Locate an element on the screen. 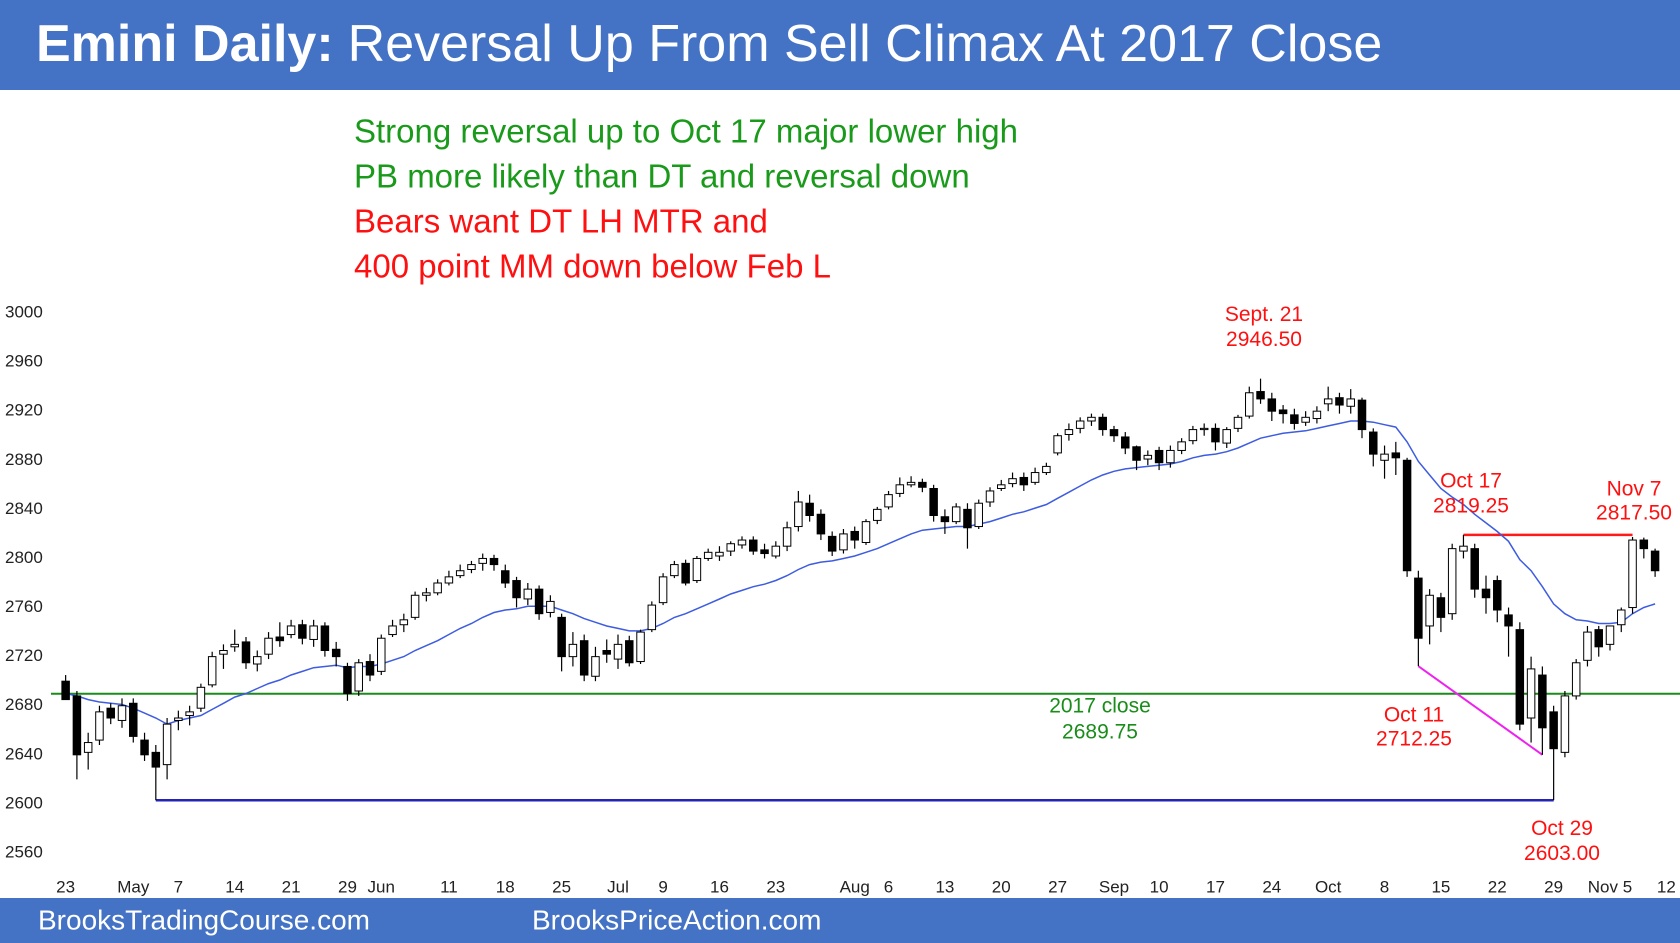 This screenshot has width=1680, height=943. annotation-value: 2603.00 is located at coordinates (1562, 853).